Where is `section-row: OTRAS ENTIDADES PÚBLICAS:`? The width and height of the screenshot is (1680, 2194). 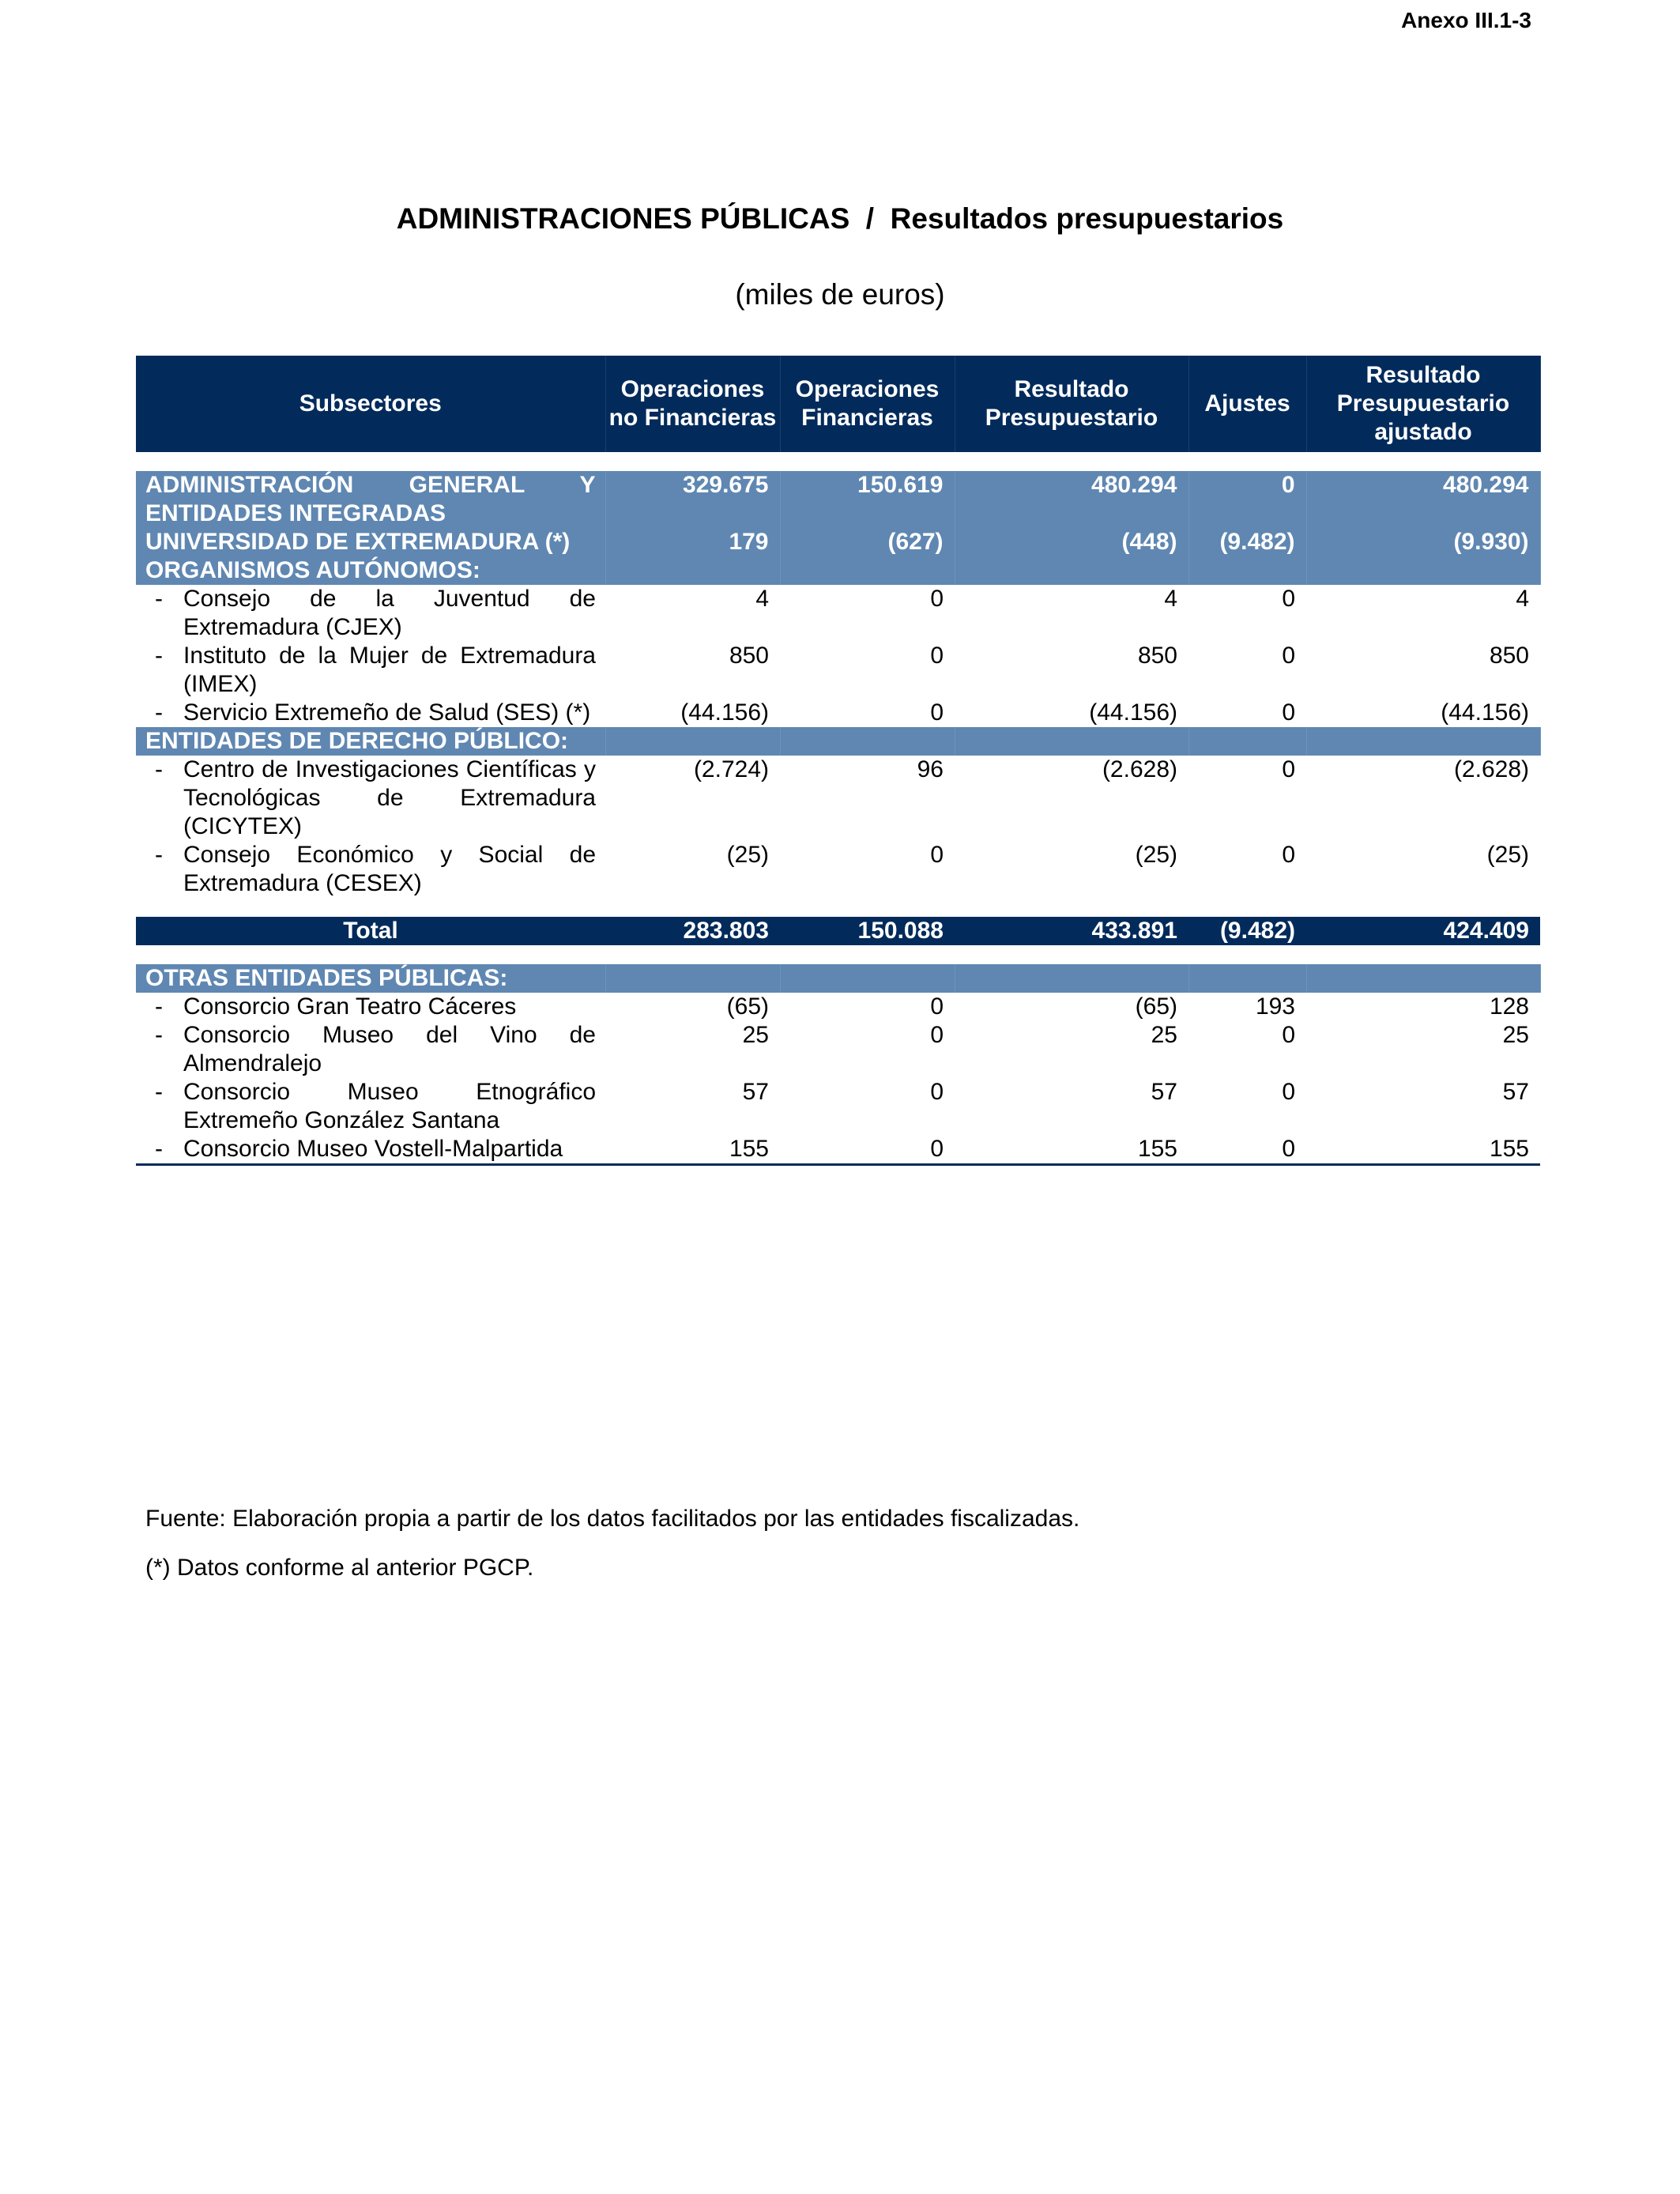 section-row: OTRAS ENTIDADES PÚBLICAS: is located at coordinates (838, 978).